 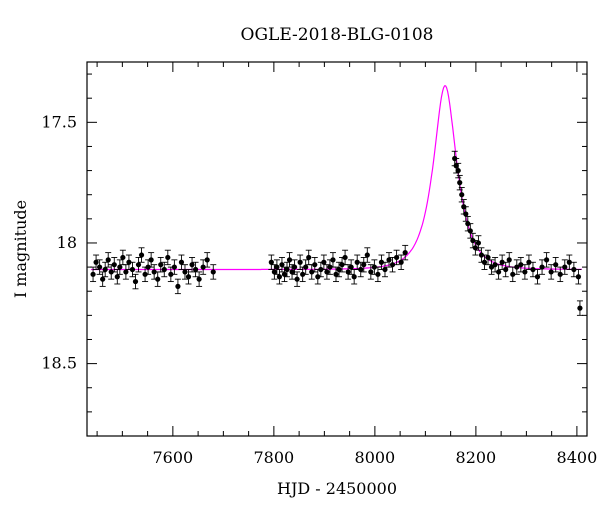 What do you see at coordinates (20, 249) in the screenshot?
I see `y-axis-label: I magnitude` at bounding box center [20, 249].